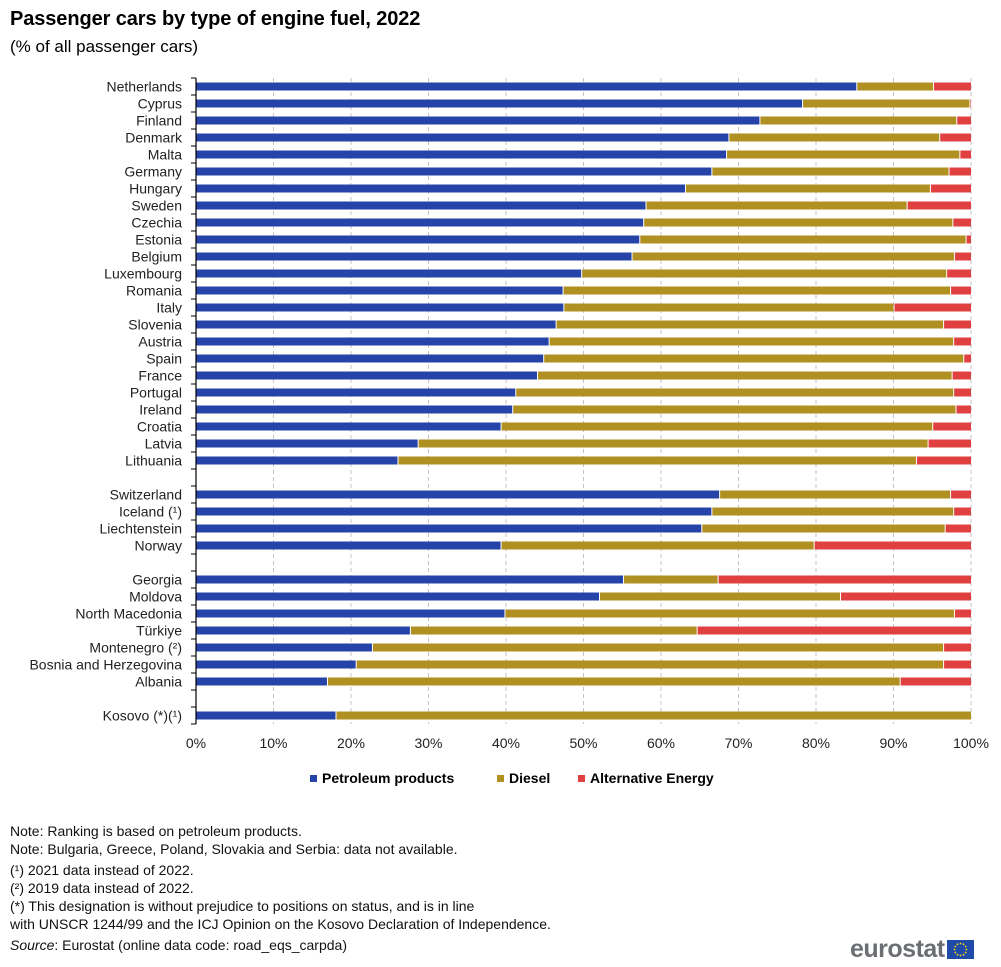 This screenshot has width=1001, height=967. Describe the element at coordinates (153, 172) in the screenshot. I see `category-label: Germany` at that location.